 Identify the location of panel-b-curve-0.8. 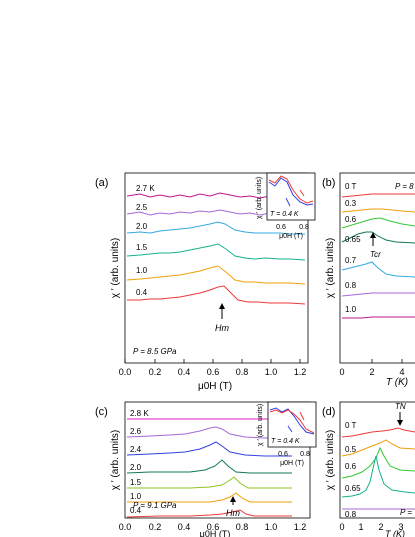
(378, 294).